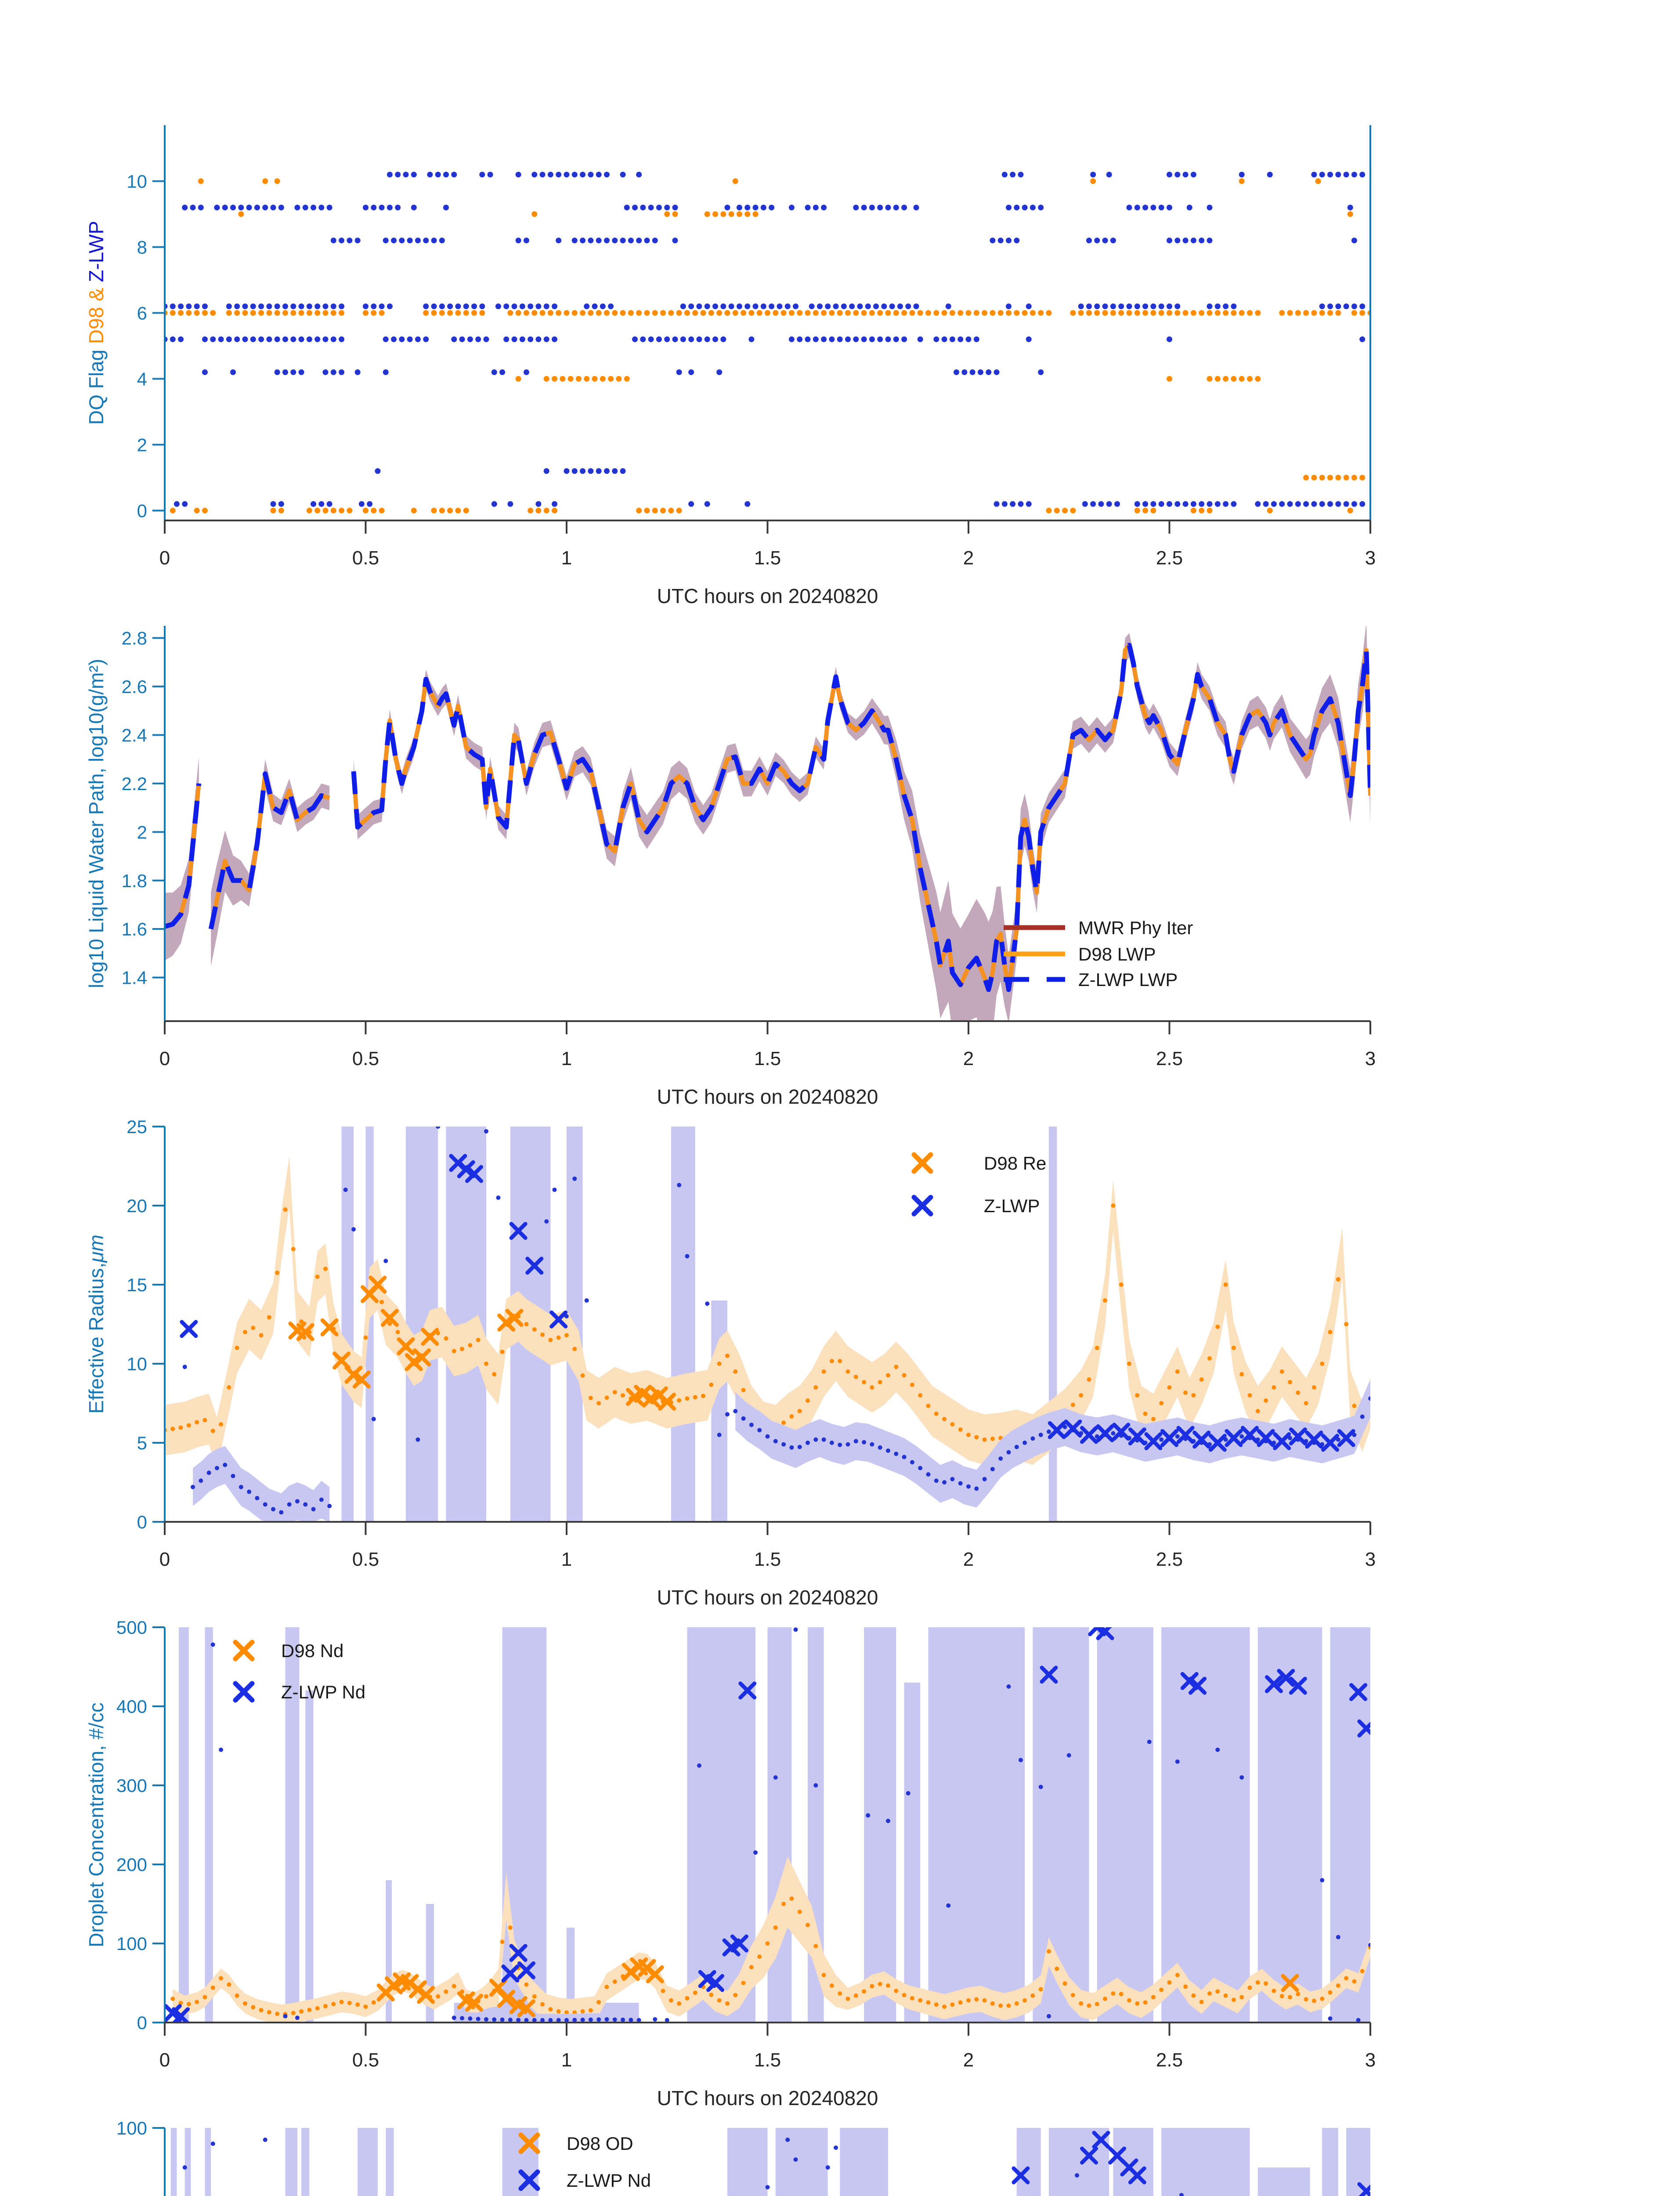  Describe the element at coordinates (1169, 1559) in the screenshot. I see `x-tick-label: 2.5` at that location.